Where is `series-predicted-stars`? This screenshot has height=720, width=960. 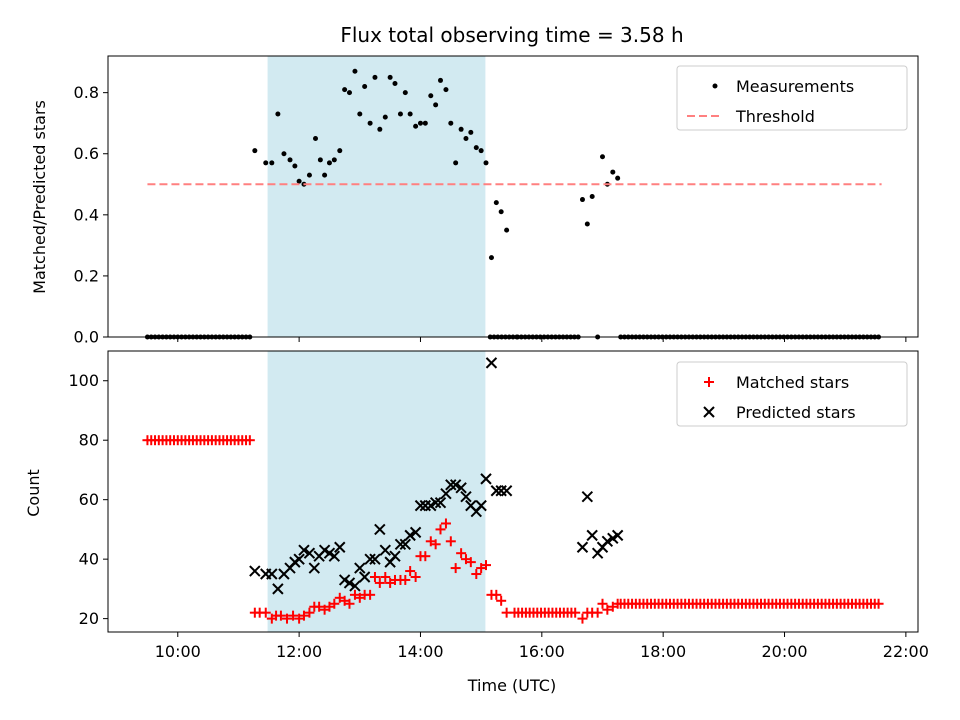 series-predicted-stars is located at coordinates (436, 476).